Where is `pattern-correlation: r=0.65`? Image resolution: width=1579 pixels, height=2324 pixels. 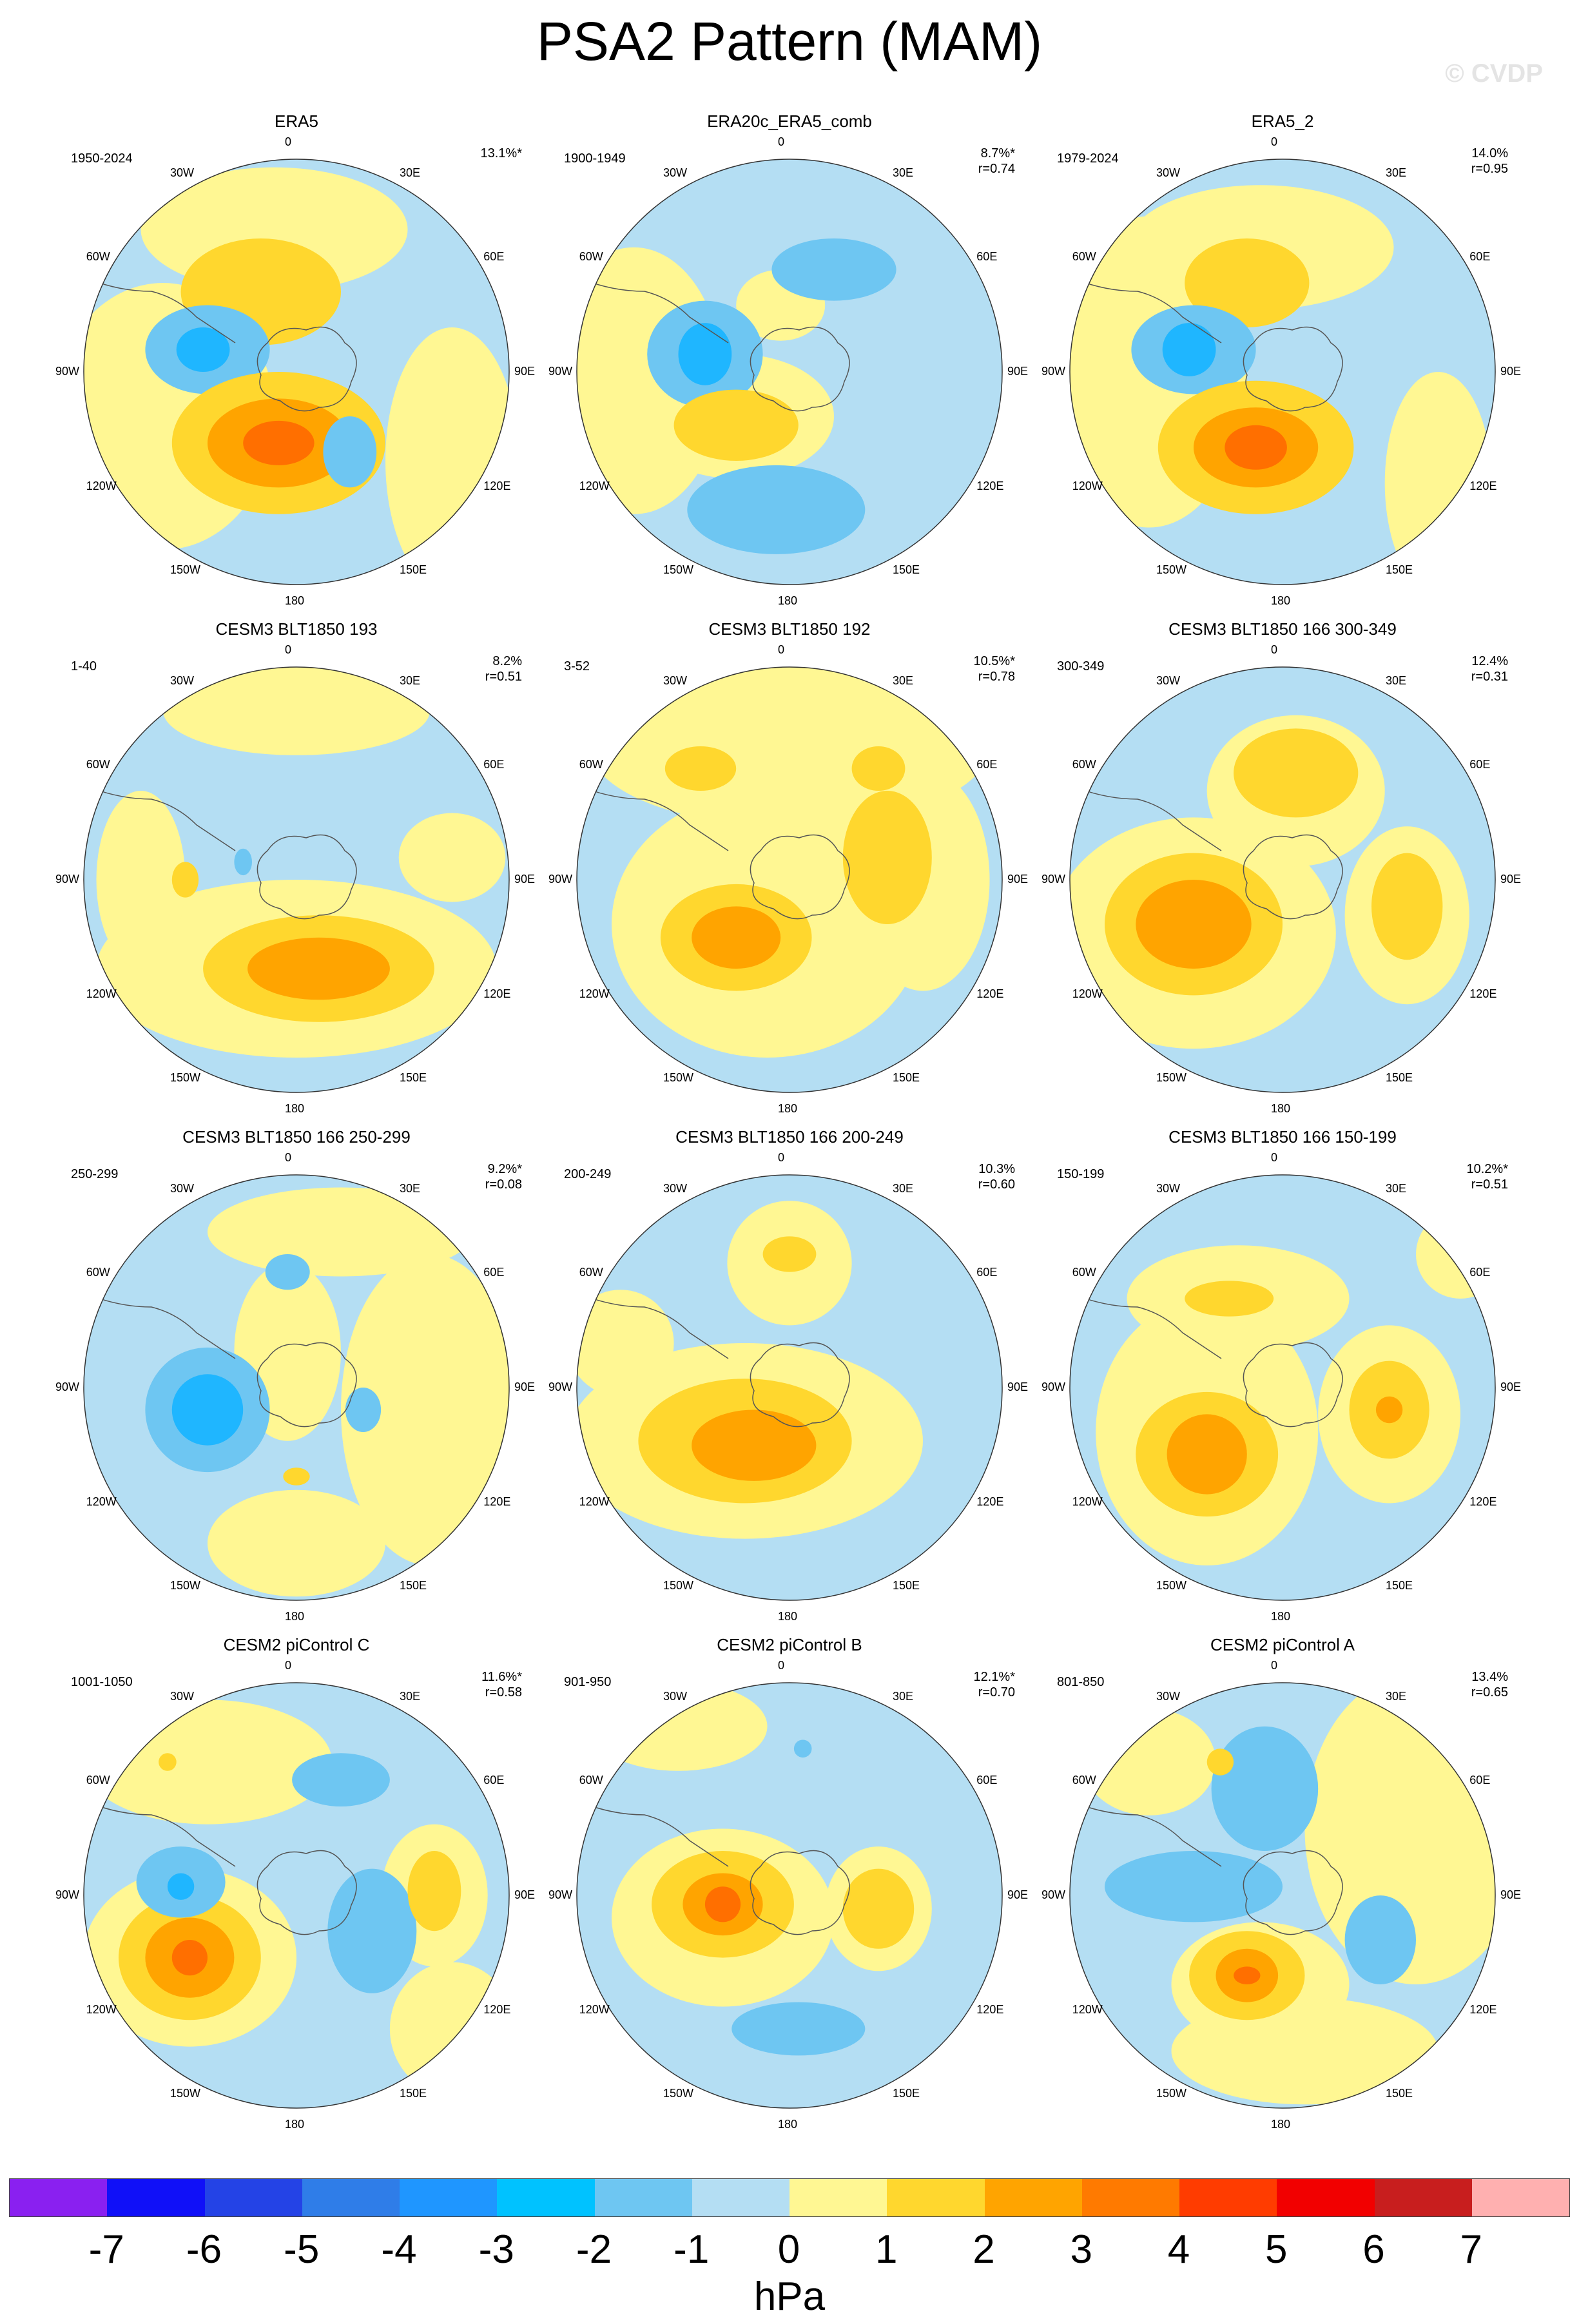
pattern-correlation: r=0.65 is located at coordinates (1489, 1692).